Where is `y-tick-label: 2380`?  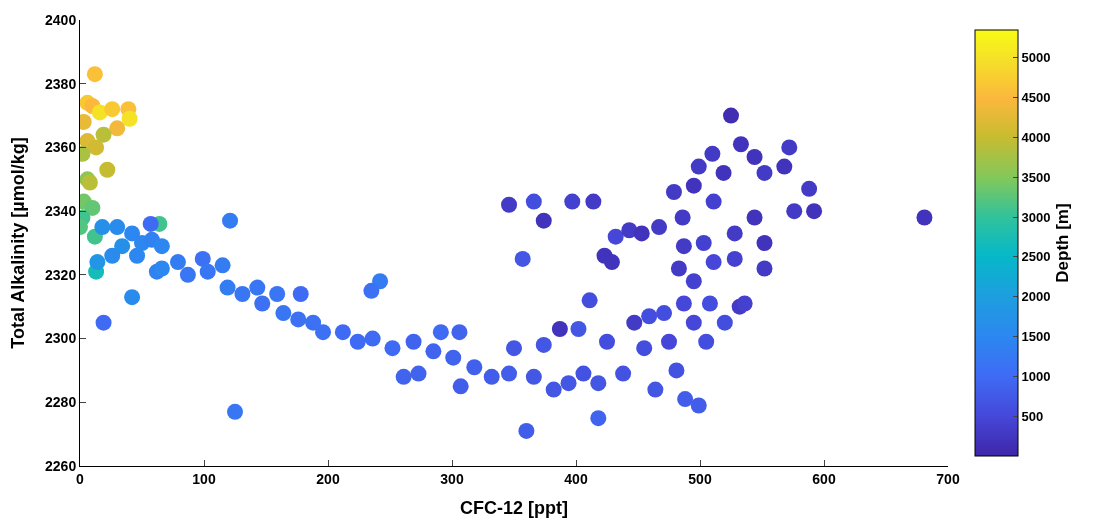
y-tick-label: 2380 is located at coordinates (61, 83).